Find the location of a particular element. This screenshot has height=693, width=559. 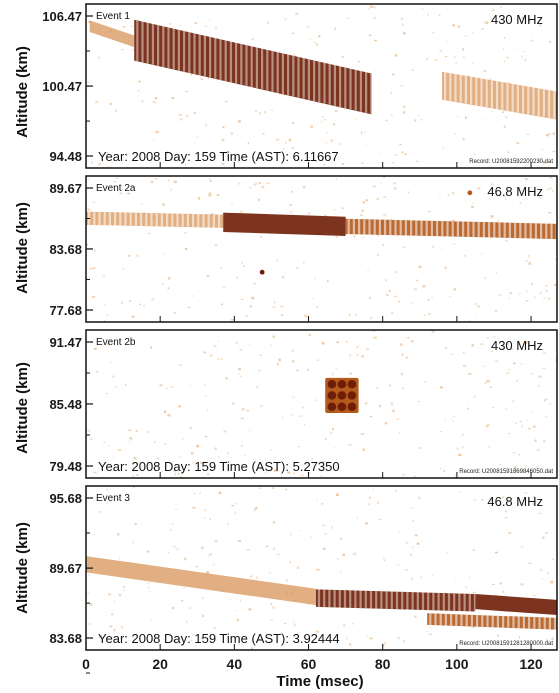

y-tick-label: 79.48 is located at coordinates (65, 466).